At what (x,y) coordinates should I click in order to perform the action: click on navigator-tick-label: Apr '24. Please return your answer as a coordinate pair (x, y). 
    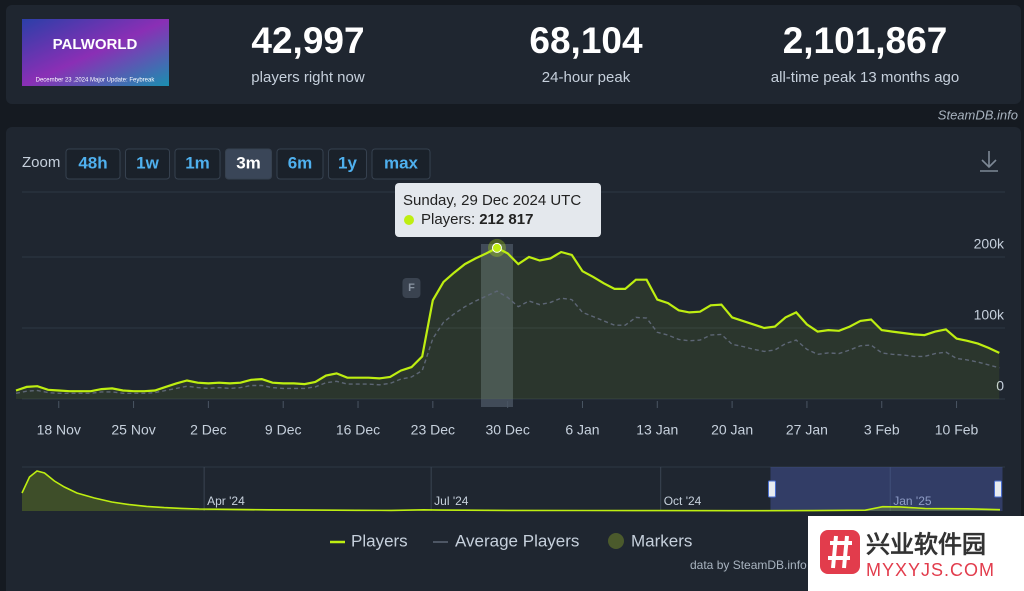
    Looking at the image, I should click on (226, 501).